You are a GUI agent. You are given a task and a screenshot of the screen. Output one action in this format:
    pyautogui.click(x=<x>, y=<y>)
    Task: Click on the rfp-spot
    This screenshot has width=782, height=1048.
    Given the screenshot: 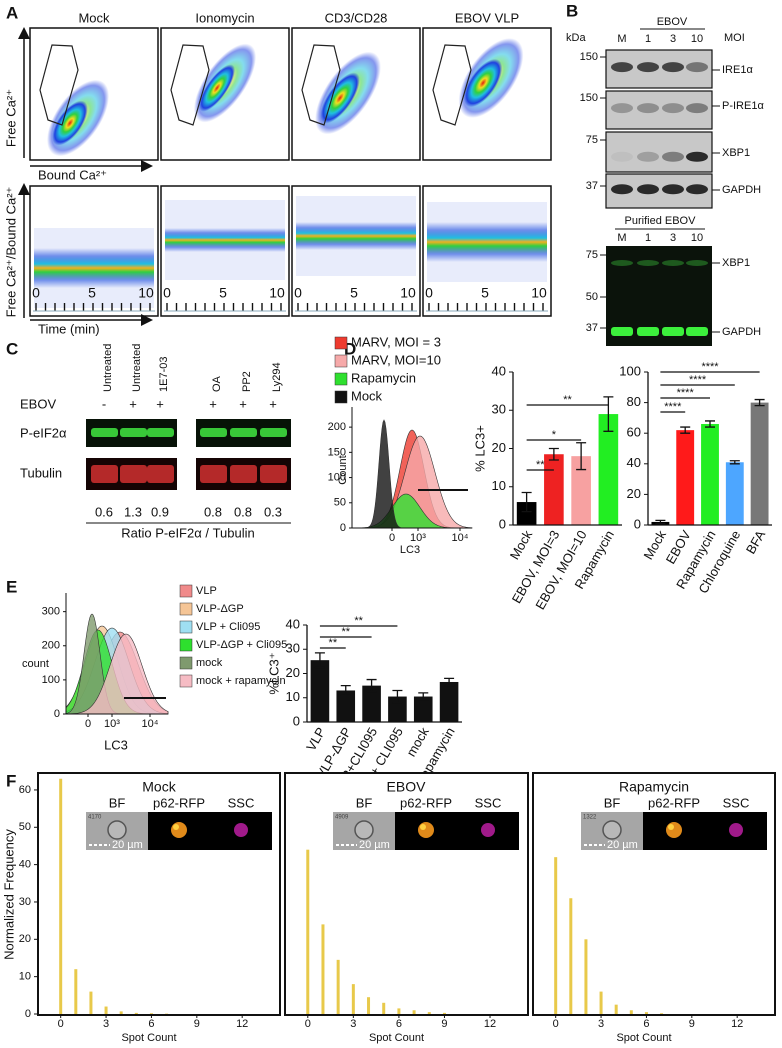 What is the action you would take?
    pyautogui.click(x=176, y=827)
    